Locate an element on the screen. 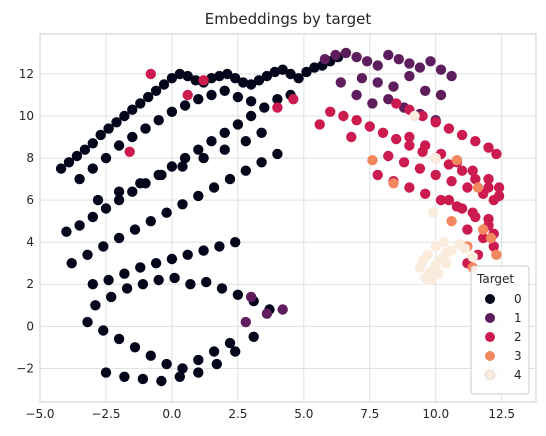 The height and width of the screenshot is (436, 546). x-tick-label: 5.0 is located at coordinates (303, 414).